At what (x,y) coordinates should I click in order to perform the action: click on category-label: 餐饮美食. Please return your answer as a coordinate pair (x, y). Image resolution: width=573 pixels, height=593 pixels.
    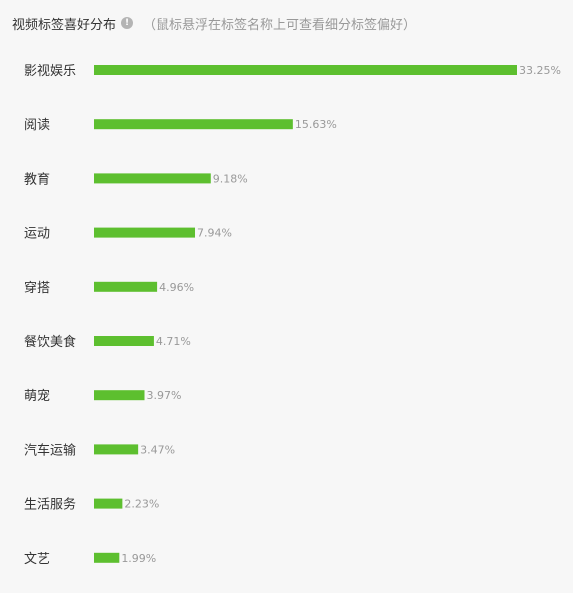
    Looking at the image, I should click on (50, 342).